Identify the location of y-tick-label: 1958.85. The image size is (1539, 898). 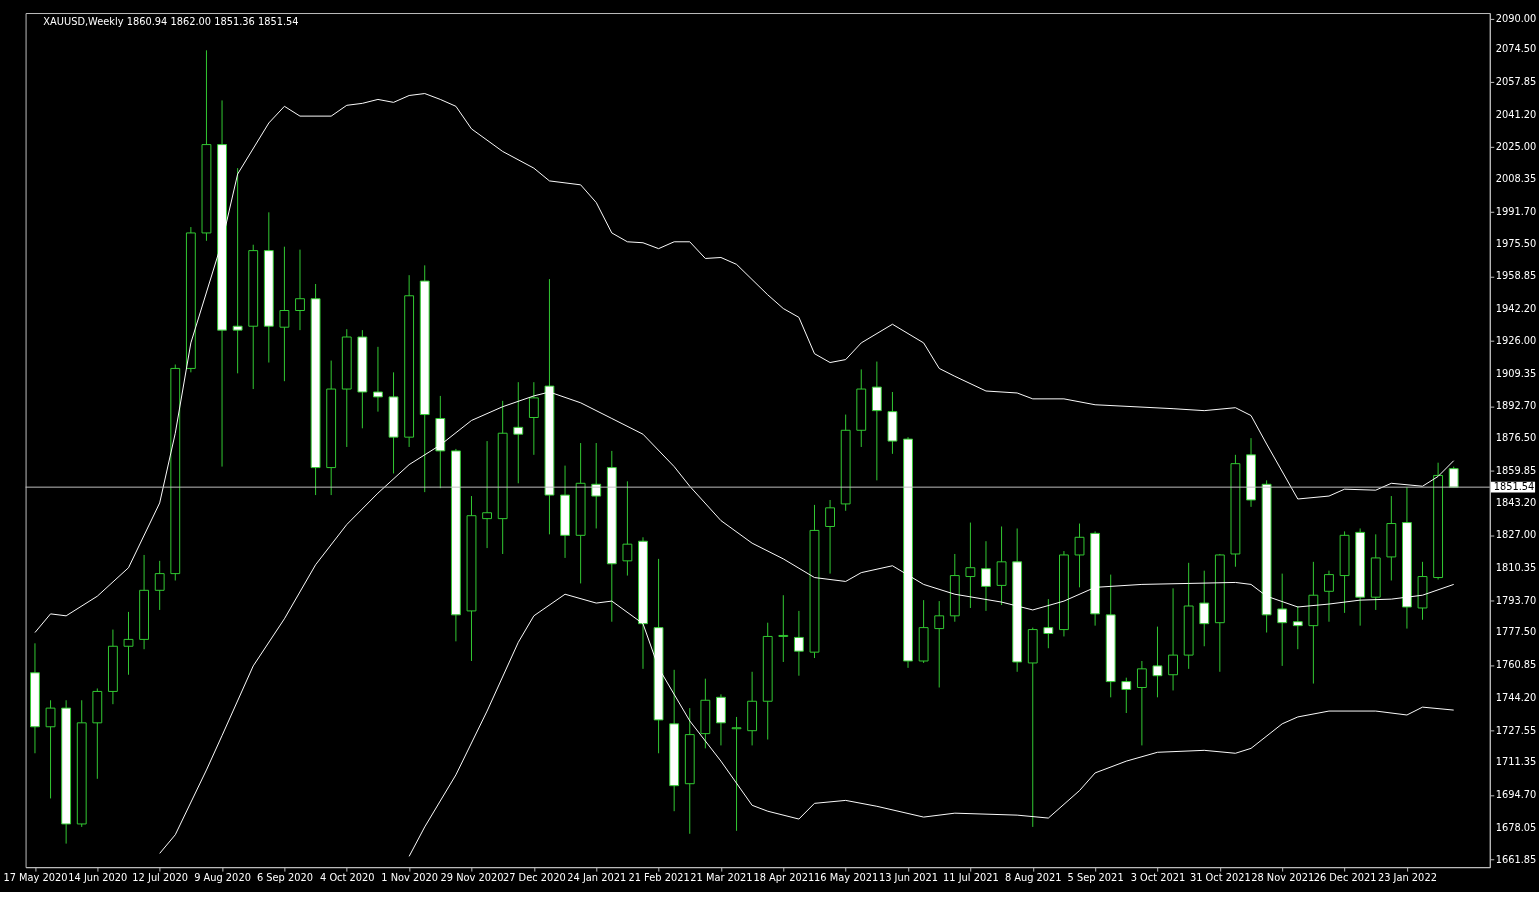
(1516, 276).